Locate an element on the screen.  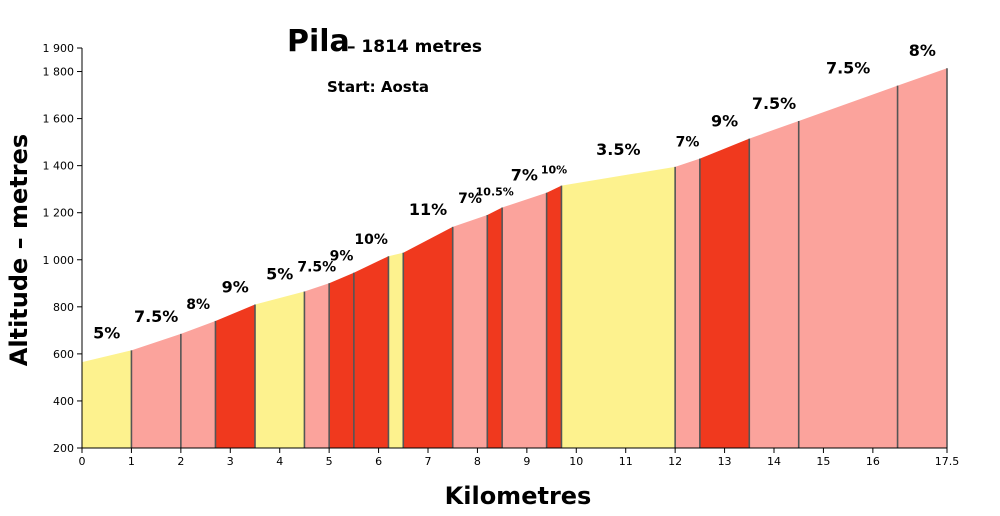
y-tick-label: 1 900 is located at coordinates (59, 48).